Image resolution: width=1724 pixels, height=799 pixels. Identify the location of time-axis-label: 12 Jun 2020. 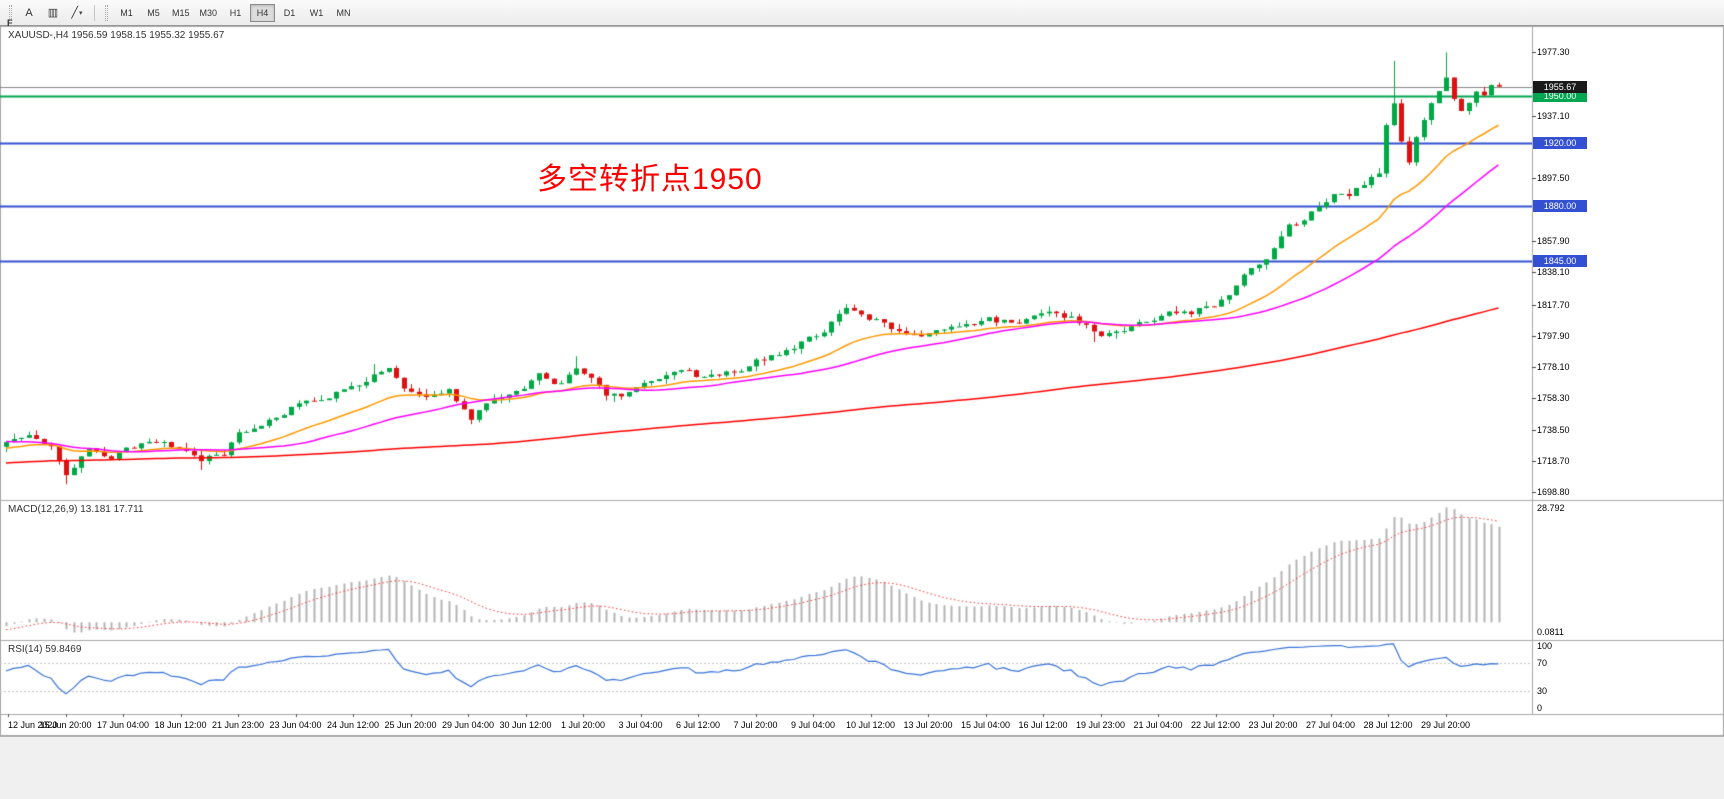
(33, 725).